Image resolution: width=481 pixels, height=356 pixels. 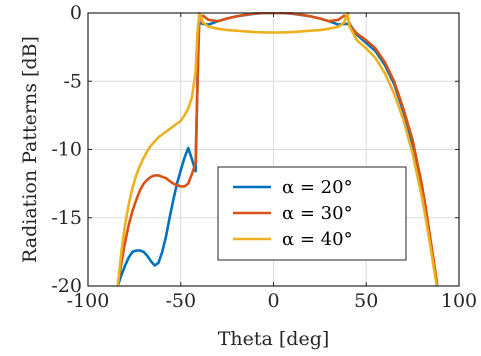 What do you see at coordinates (66, 150) in the screenshot?
I see `y-tick-label: -10` at bounding box center [66, 150].